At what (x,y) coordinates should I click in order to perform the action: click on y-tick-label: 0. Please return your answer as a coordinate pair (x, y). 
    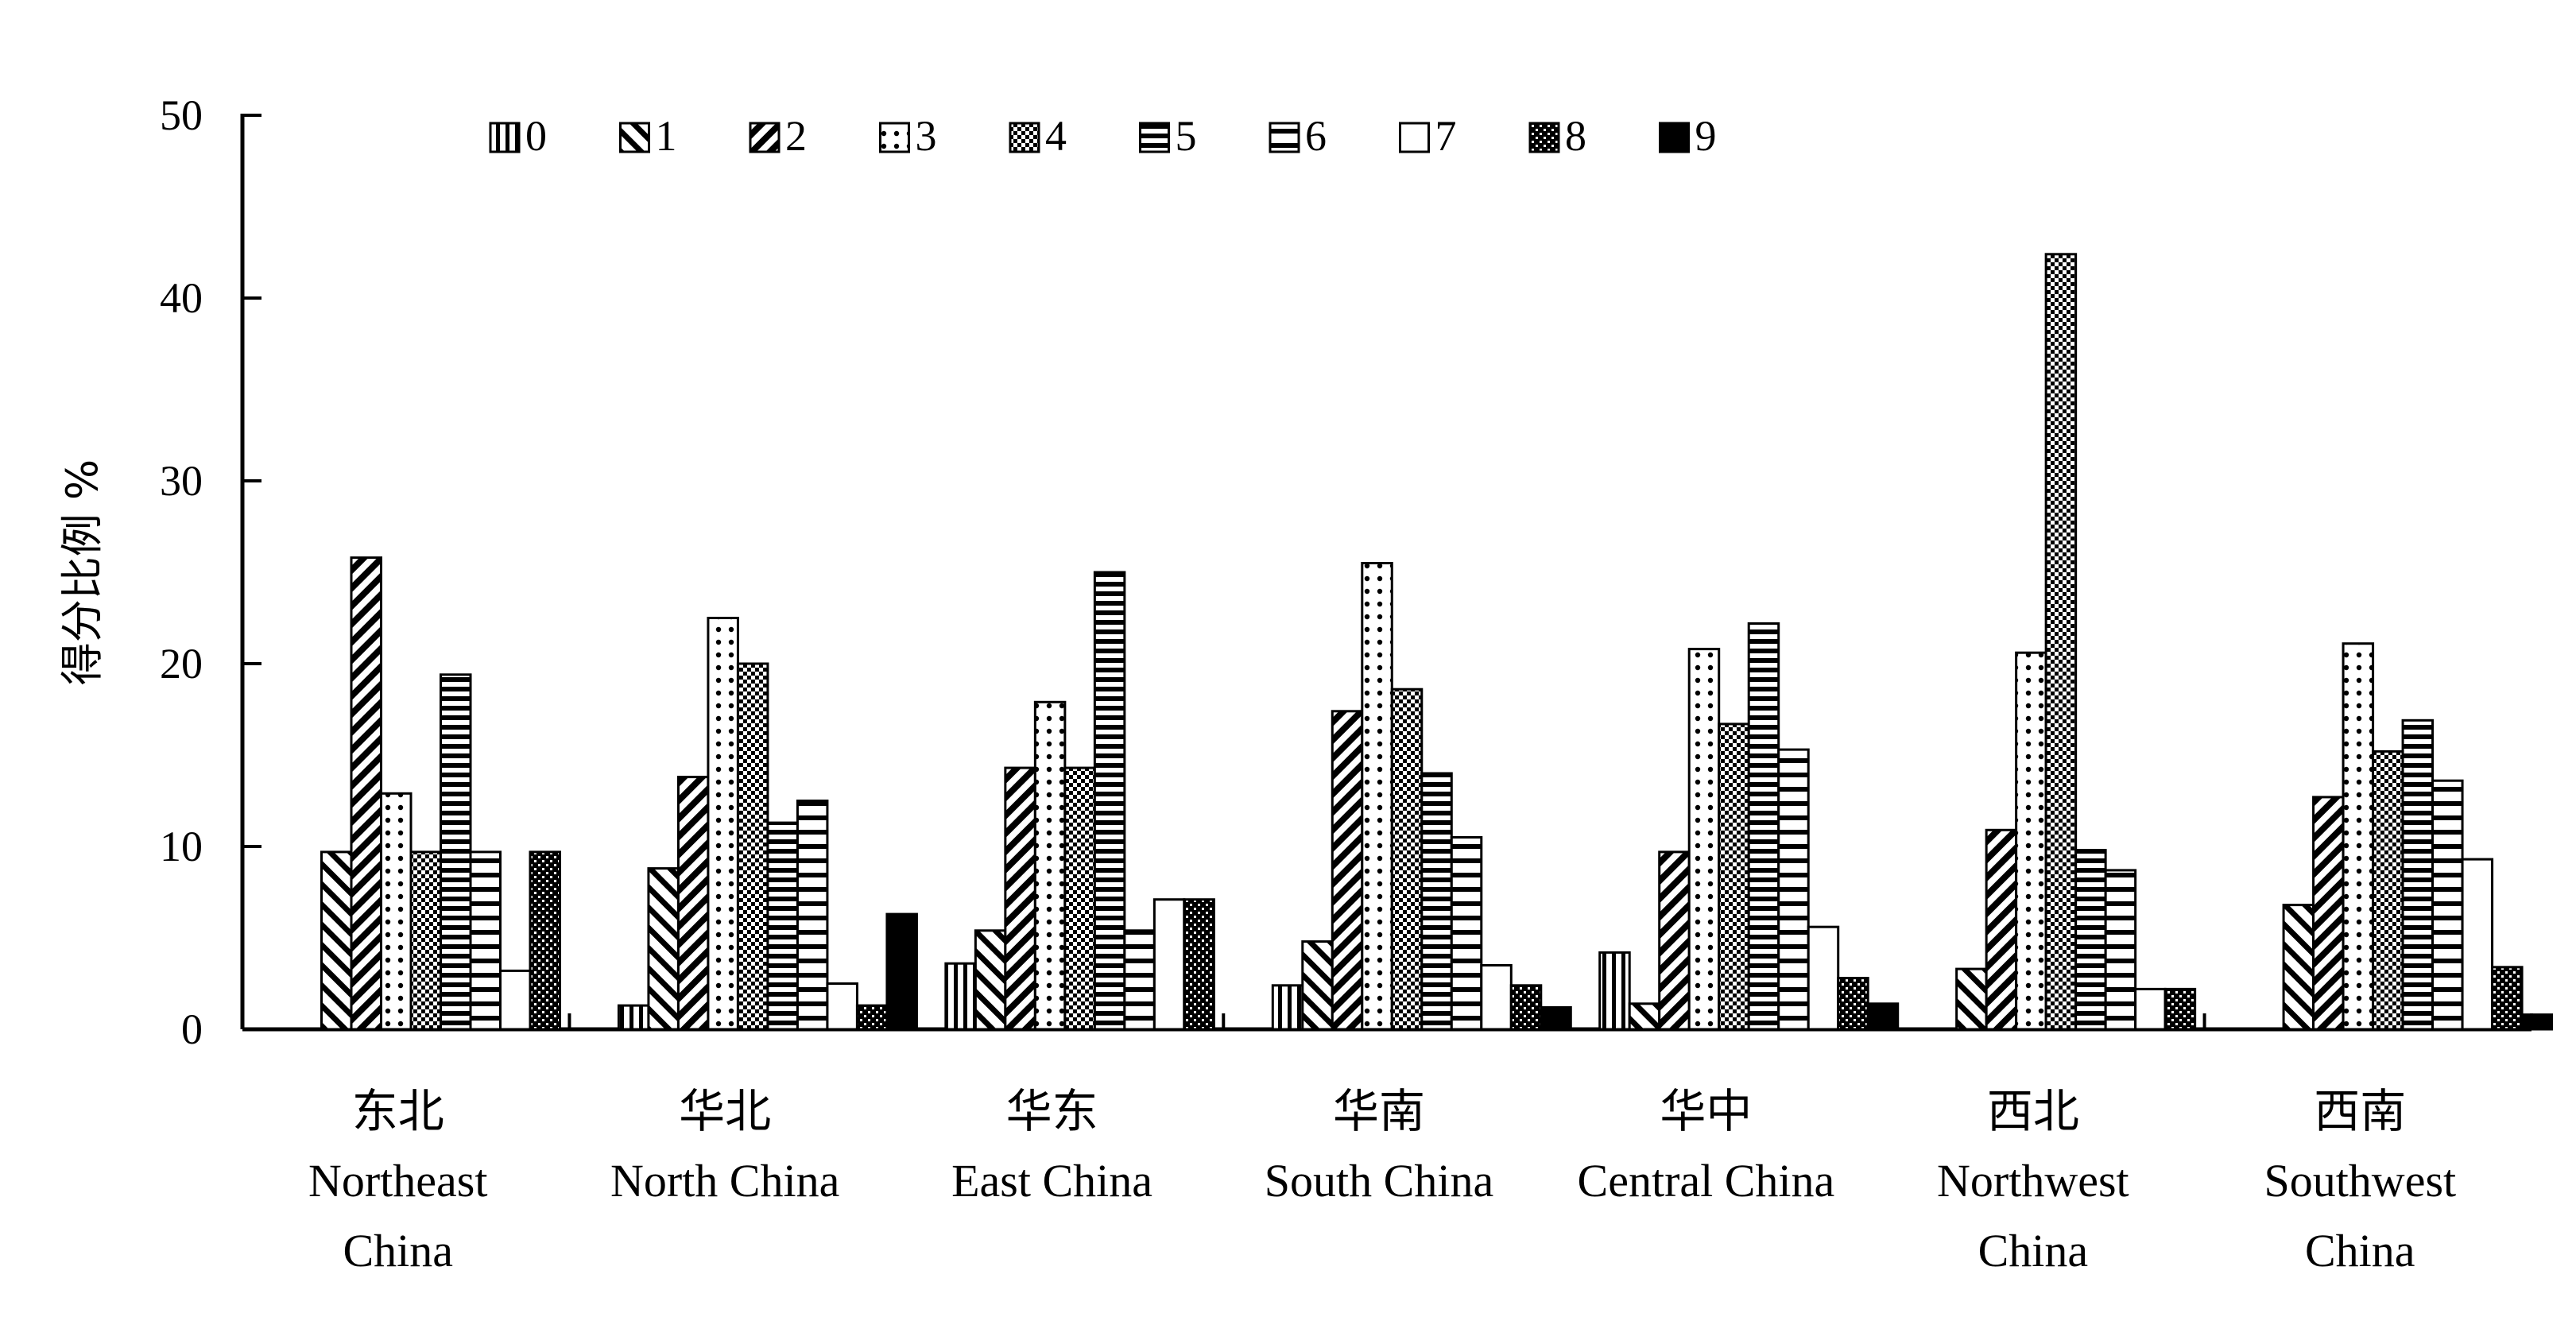
    Looking at the image, I should click on (192, 1029).